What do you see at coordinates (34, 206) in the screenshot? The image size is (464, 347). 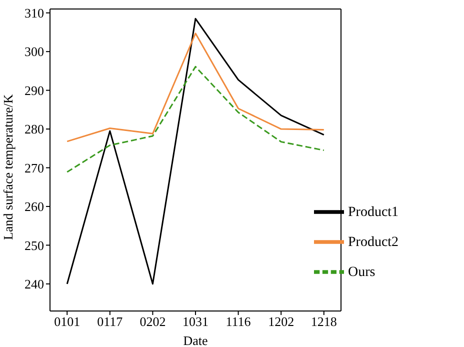 I see `y-tick-label: 260` at bounding box center [34, 206].